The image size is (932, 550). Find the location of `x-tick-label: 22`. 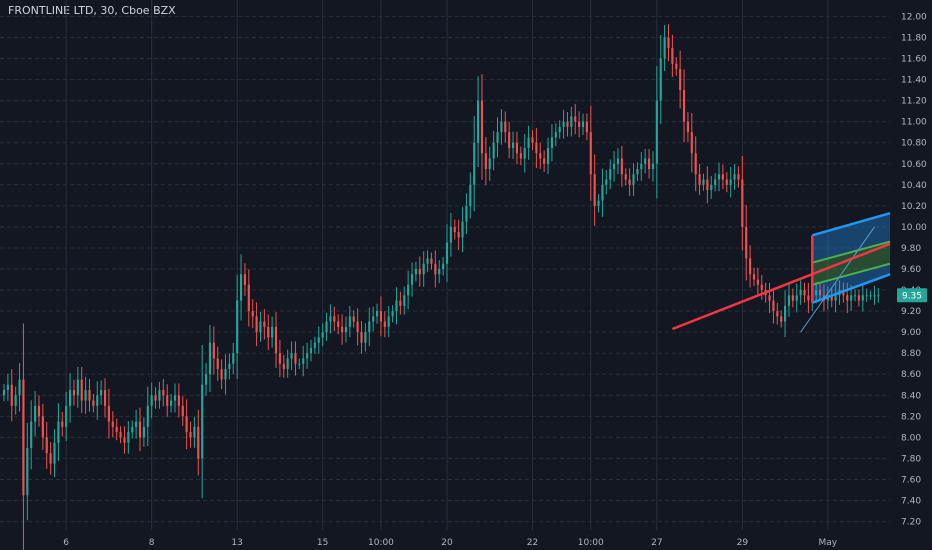

x-tick-label: 22 is located at coordinates (532, 543).